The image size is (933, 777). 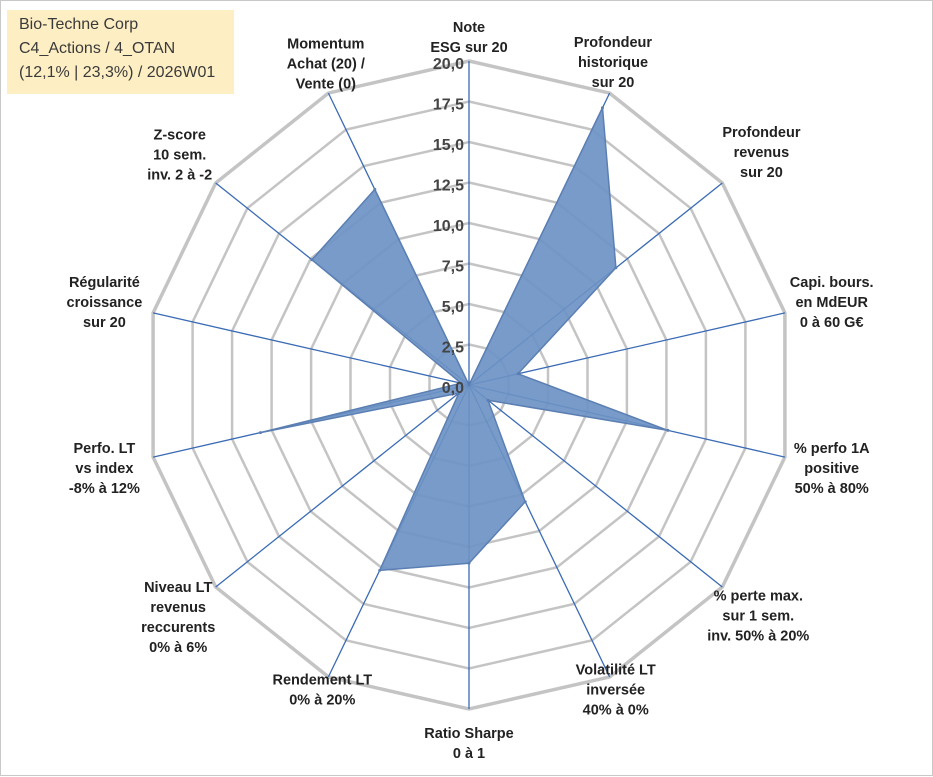 I want to click on axis-label-6-line-1: % perte max., so click(x=758, y=597).